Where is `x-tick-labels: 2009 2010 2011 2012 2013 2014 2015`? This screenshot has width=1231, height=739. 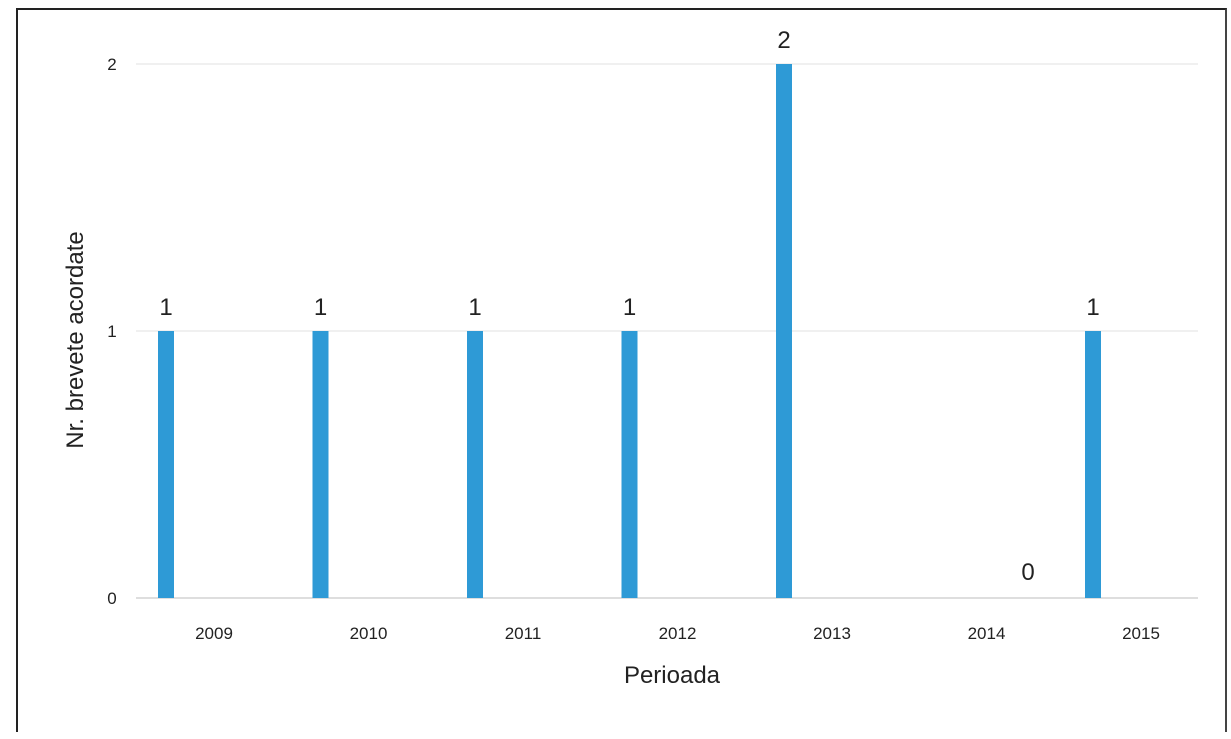 x-tick-labels: 2009 2010 2011 2012 2013 2014 2015 is located at coordinates (677, 633).